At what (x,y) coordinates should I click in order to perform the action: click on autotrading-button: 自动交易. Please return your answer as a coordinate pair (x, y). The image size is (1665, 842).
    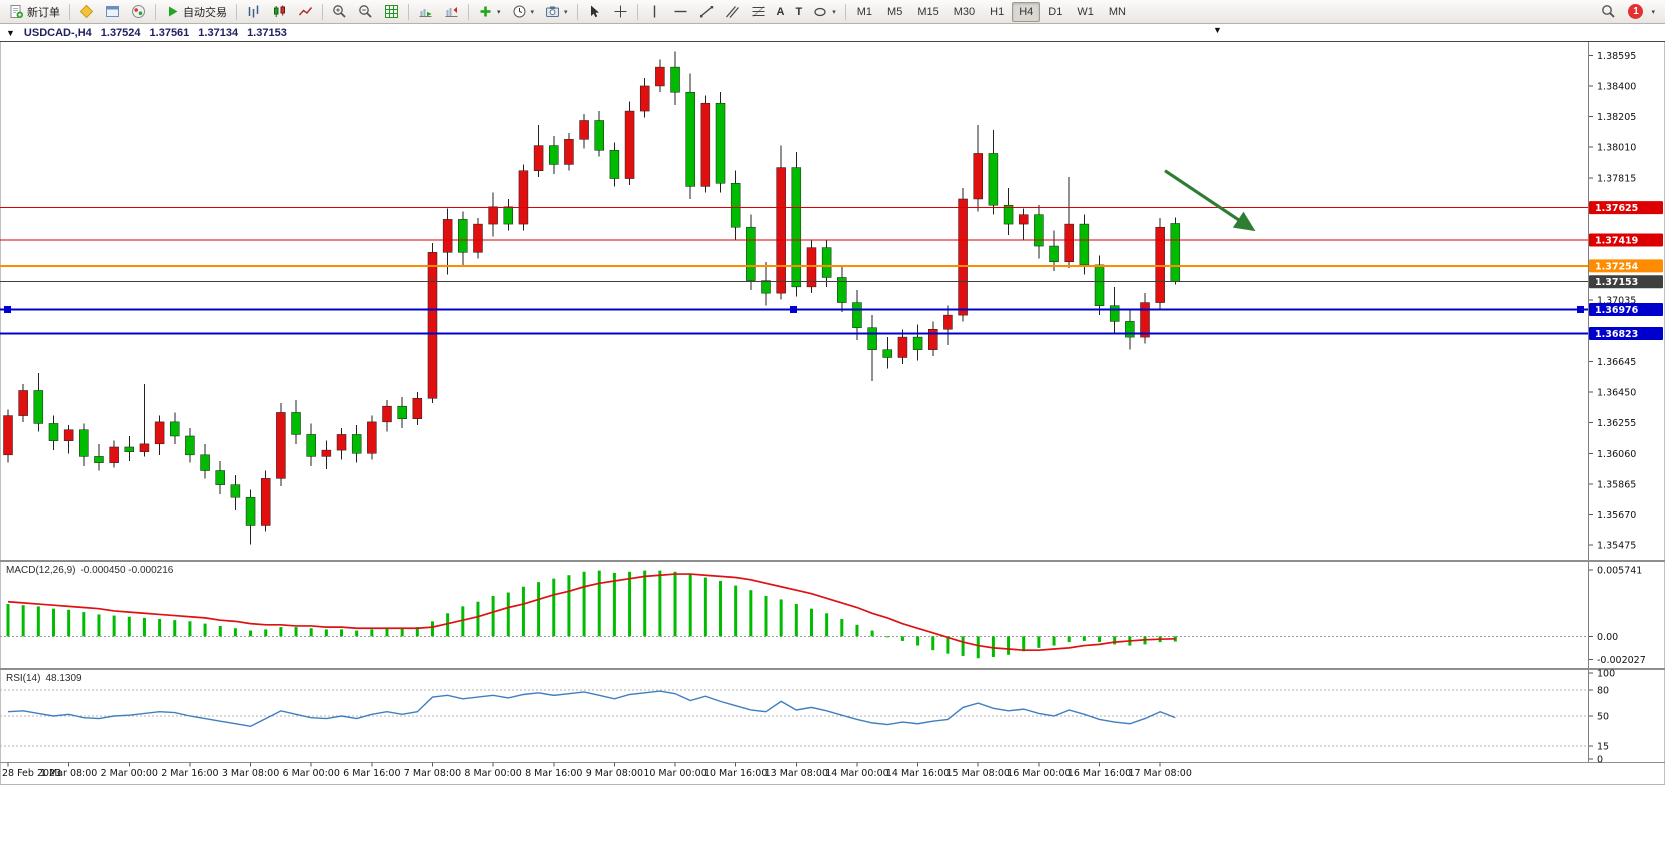
    Looking at the image, I should click on (196, 12).